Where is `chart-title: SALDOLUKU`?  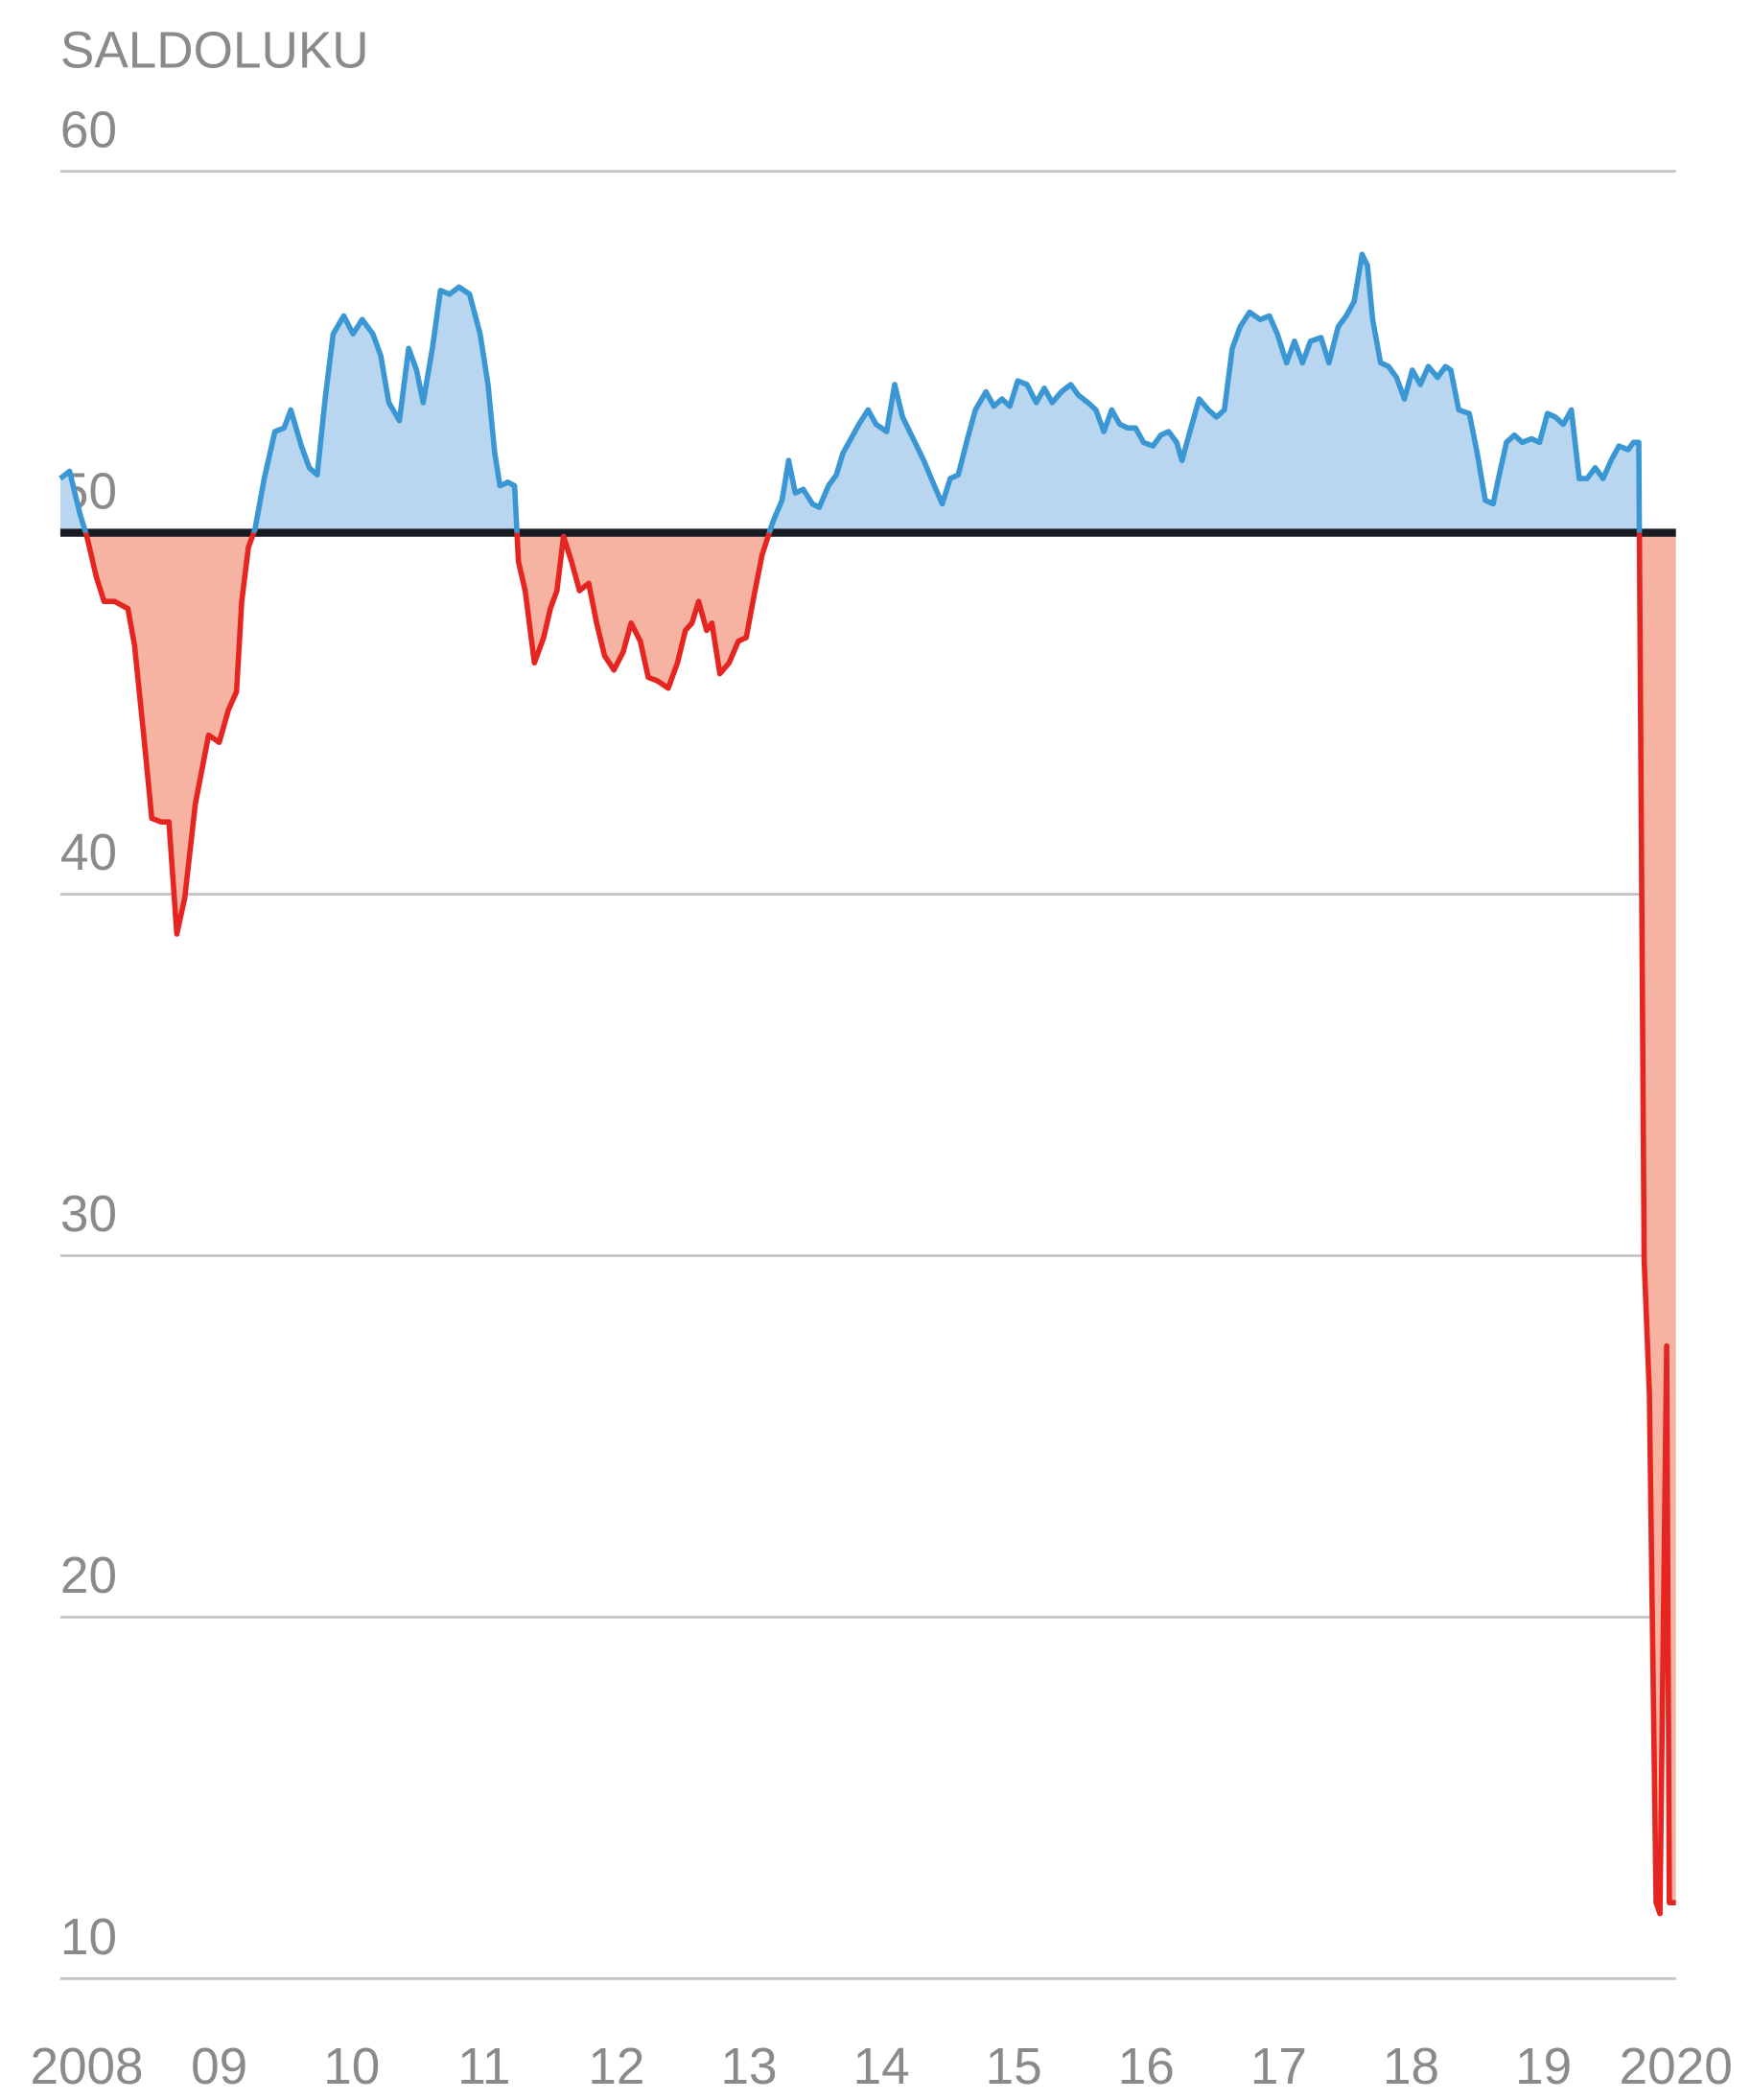 chart-title: SALDOLUKU is located at coordinates (214, 50).